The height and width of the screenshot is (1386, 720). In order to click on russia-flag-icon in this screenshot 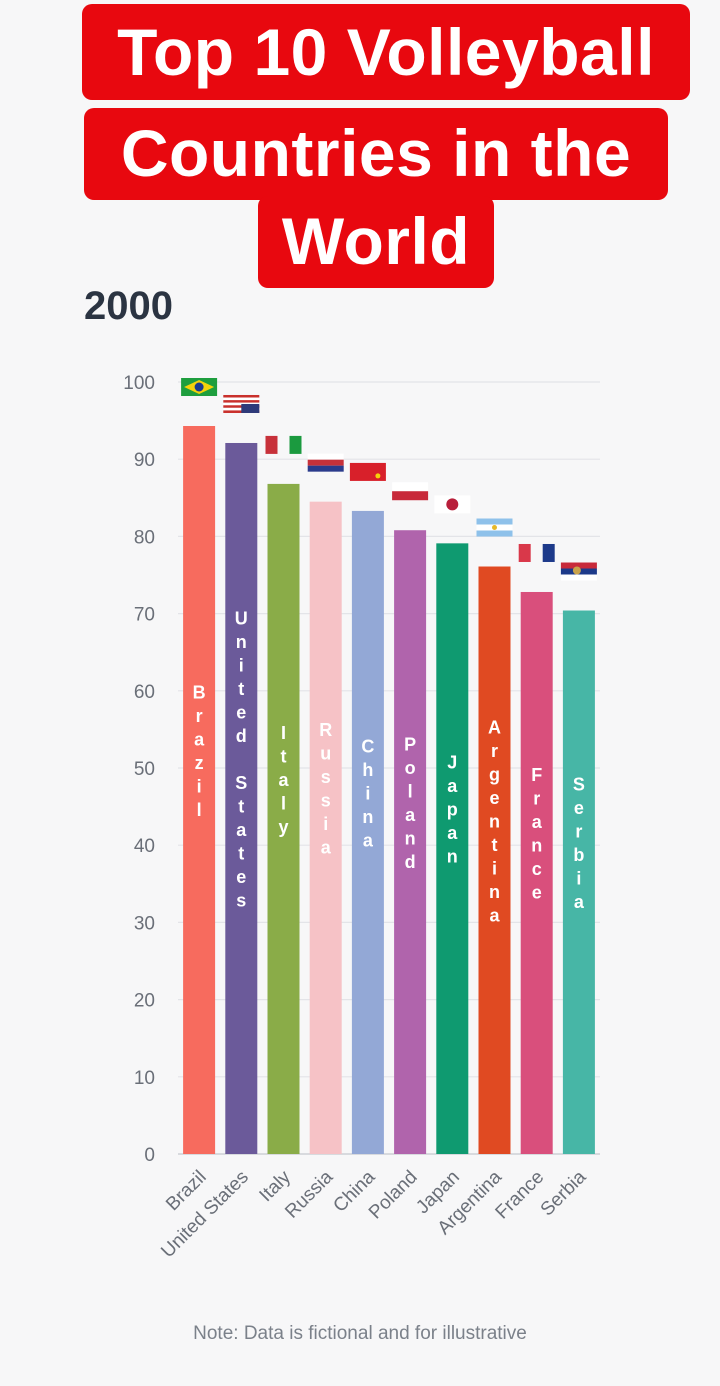, I will do `click(325, 462)`.